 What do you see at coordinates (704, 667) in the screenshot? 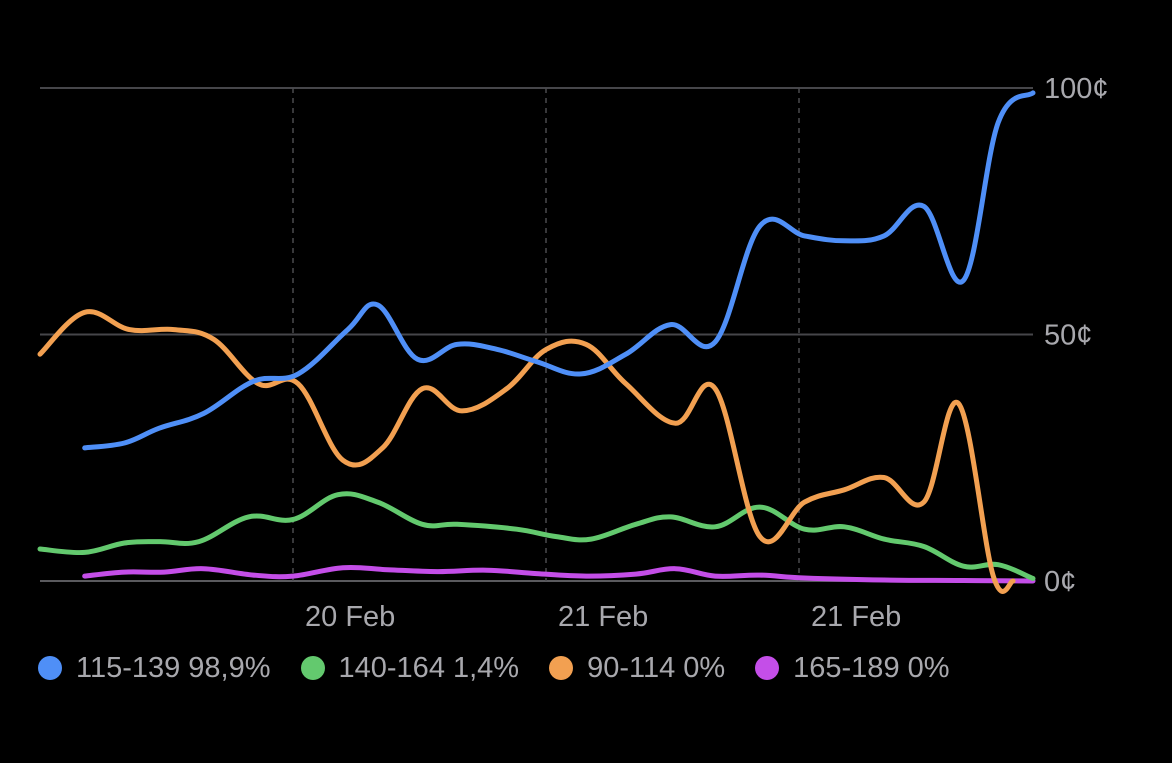
I see `legend-series-value-2: 0%` at bounding box center [704, 667].